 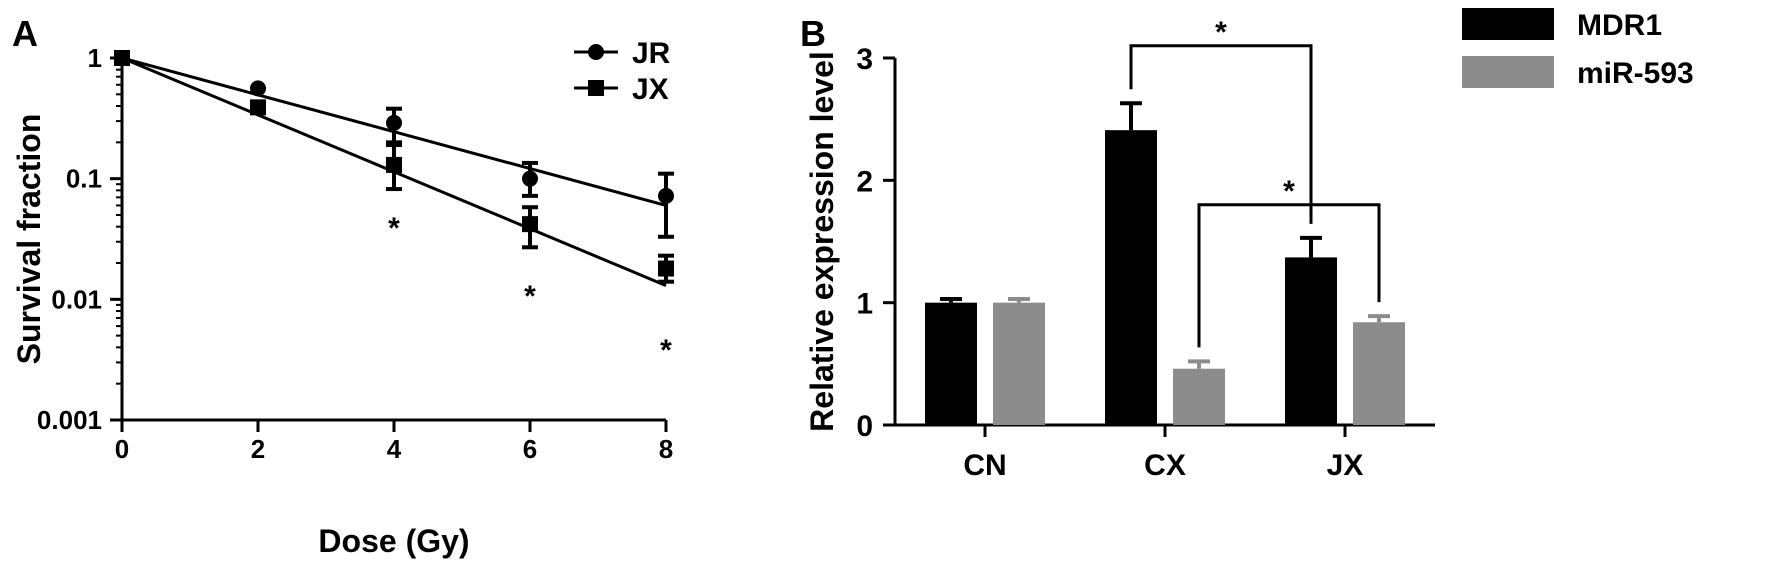 I want to click on x-tick-label: 8, so click(x=666, y=449).